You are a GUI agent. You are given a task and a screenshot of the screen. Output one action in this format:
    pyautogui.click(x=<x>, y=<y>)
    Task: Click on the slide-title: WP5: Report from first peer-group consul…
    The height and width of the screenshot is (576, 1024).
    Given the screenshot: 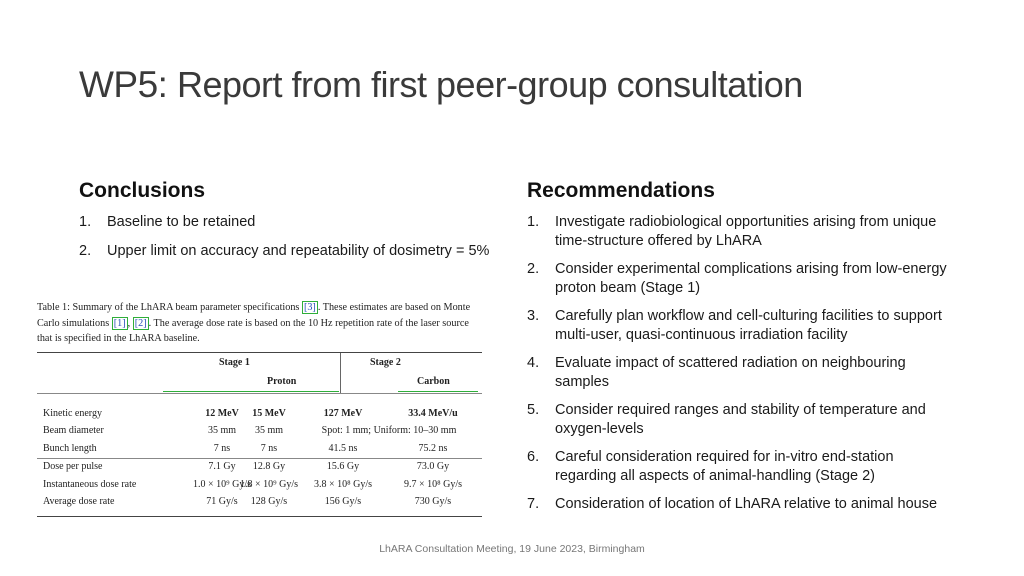 What is the action you would take?
    pyautogui.click(x=441, y=85)
    